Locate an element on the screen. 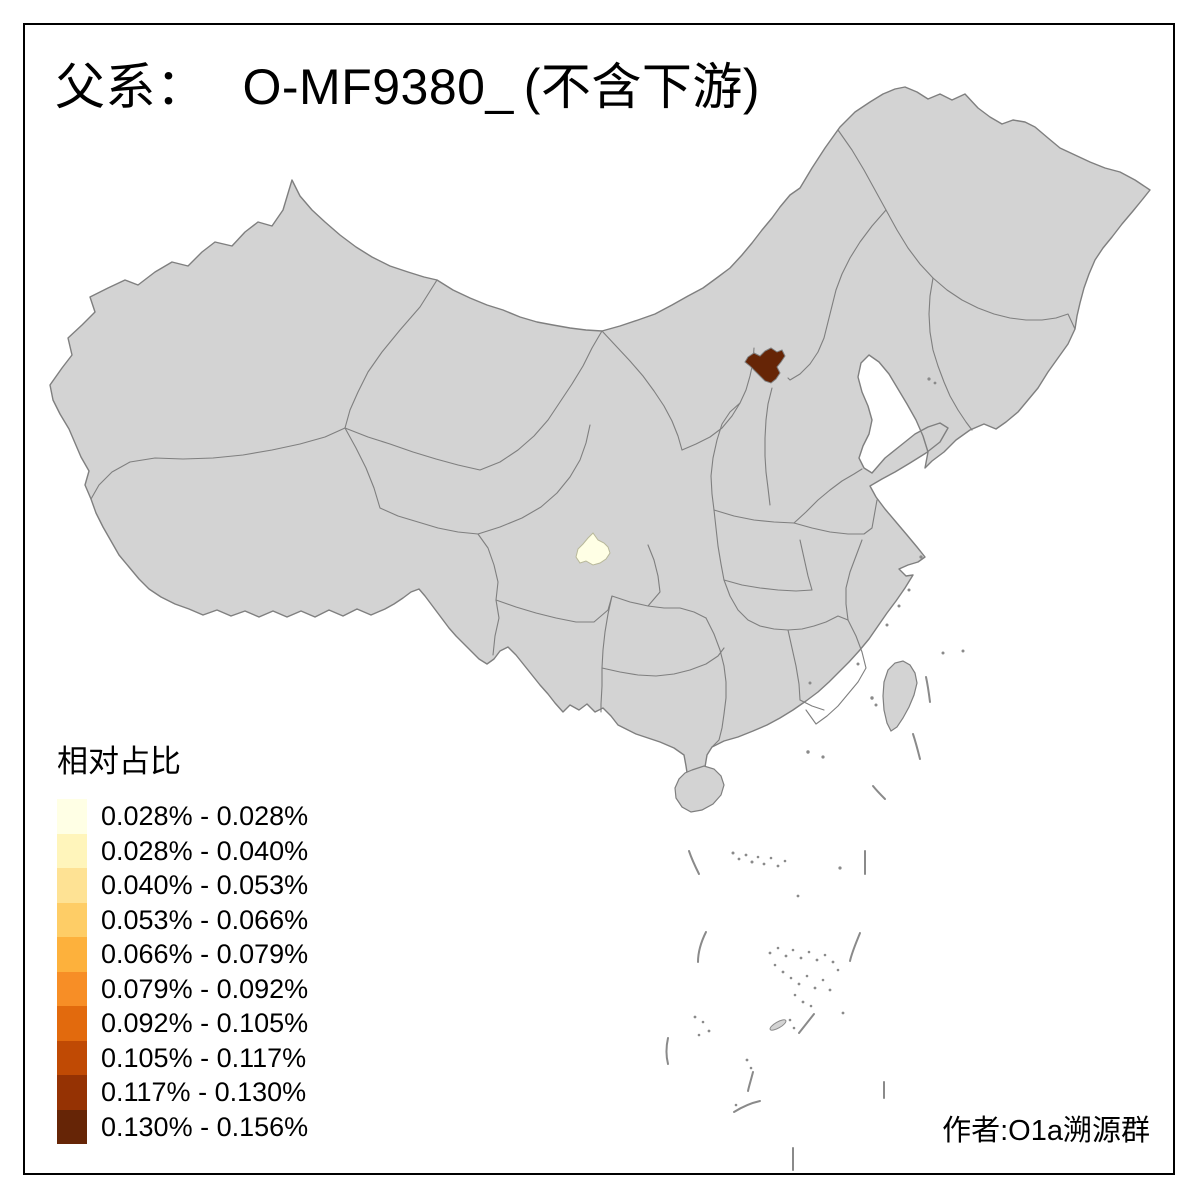 Image resolution: width=1200 pixels, height=1200 pixels. legend-label: 0.105% - 0.117% is located at coordinates (204, 1057).